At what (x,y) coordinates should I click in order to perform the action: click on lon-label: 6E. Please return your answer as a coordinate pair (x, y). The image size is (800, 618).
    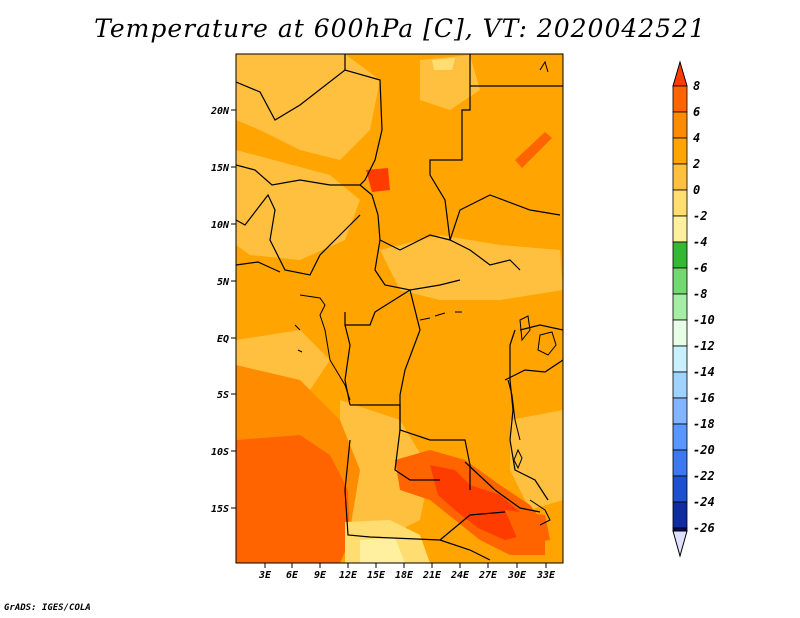
    Looking at the image, I should click on (292, 575).